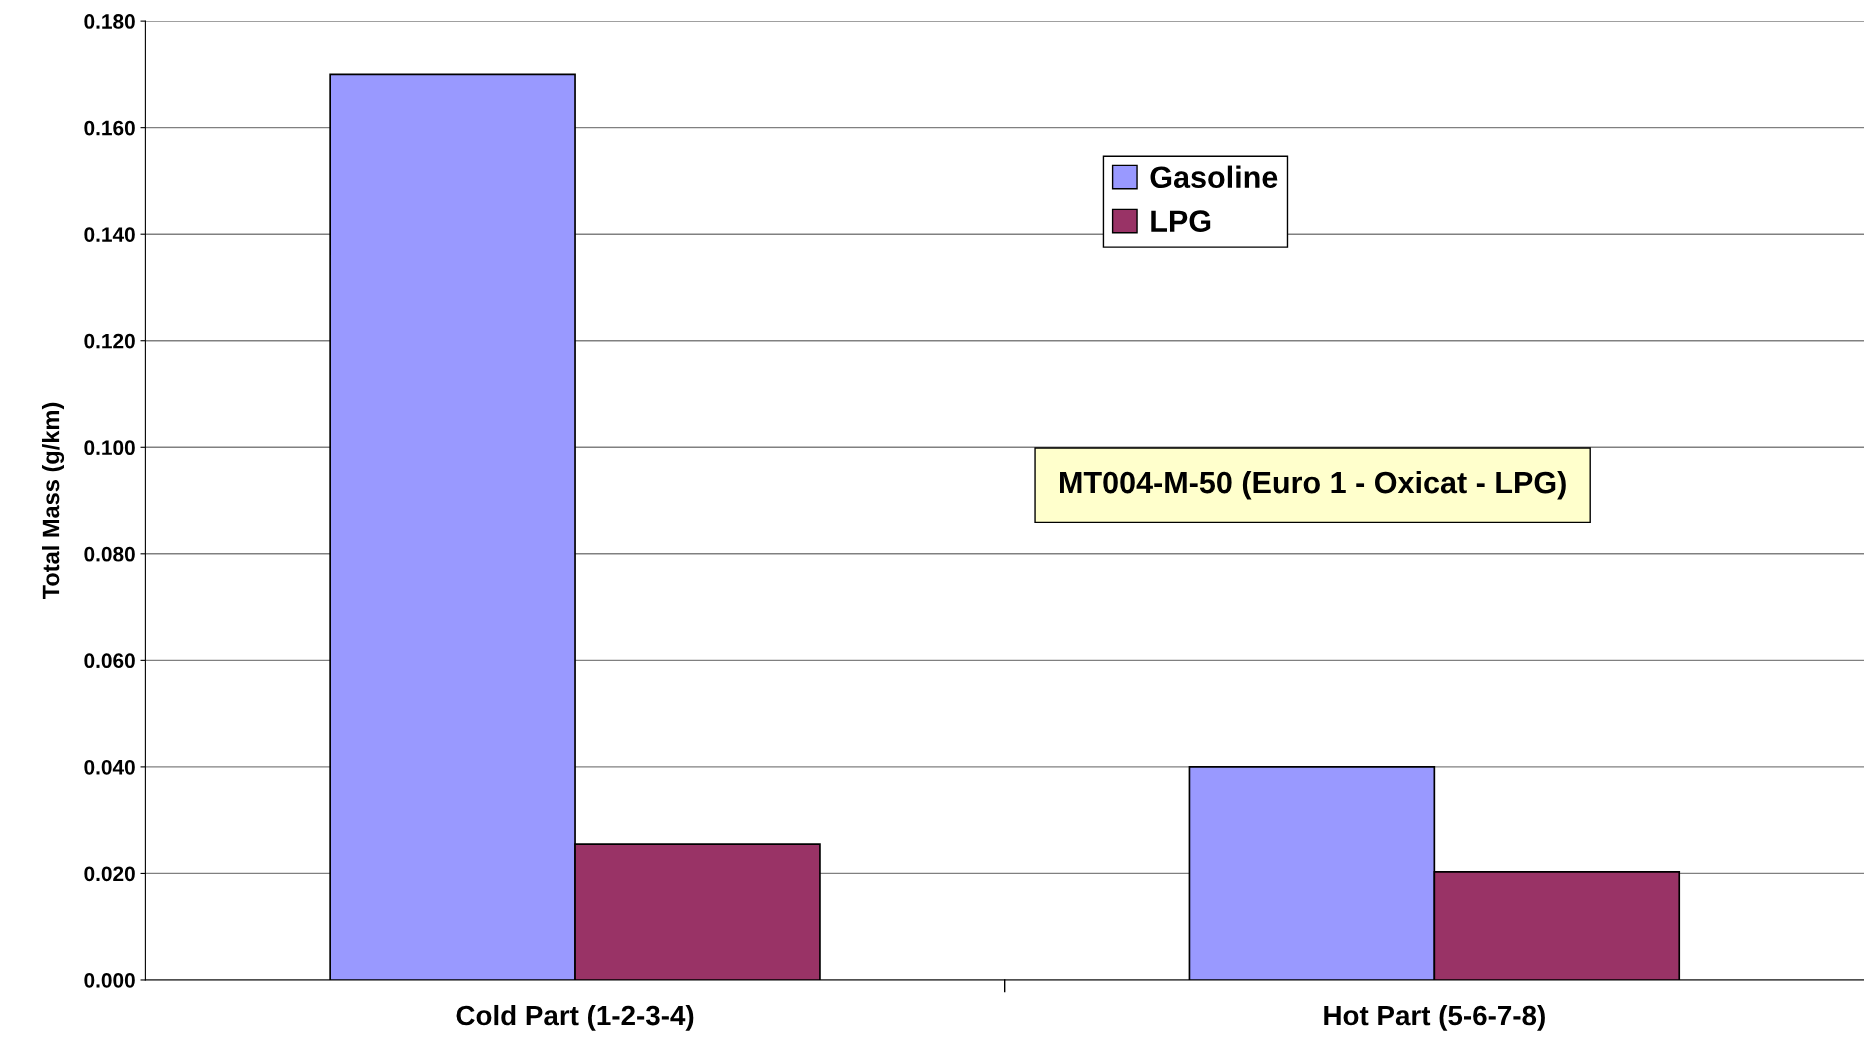 Image resolution: width=1864 pixels, height=1056 pixels. I want to click on y-tick-label: 0.020, so click(109, 874).